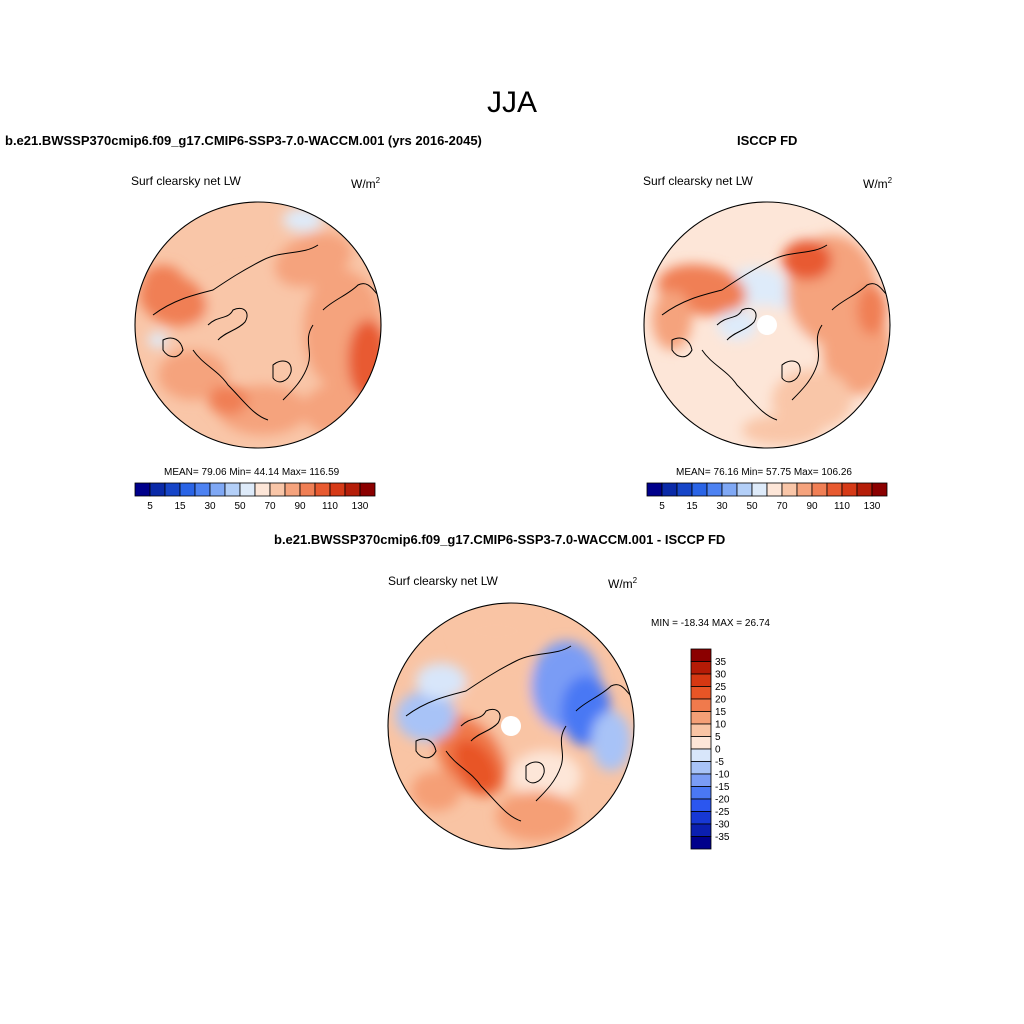  What do you see at coordinates (878, 183) in the screenshot?
I see `panel-2-units: W/m2` at bounding box center [878, 183].